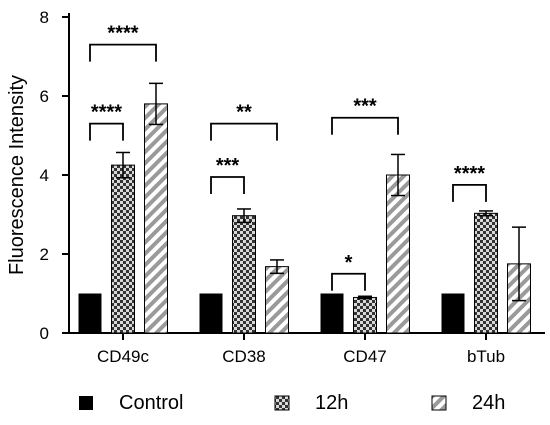  Describe the element at coordinates (488, 403) in the screenshot. I see `legend-label: 24h` at that location.